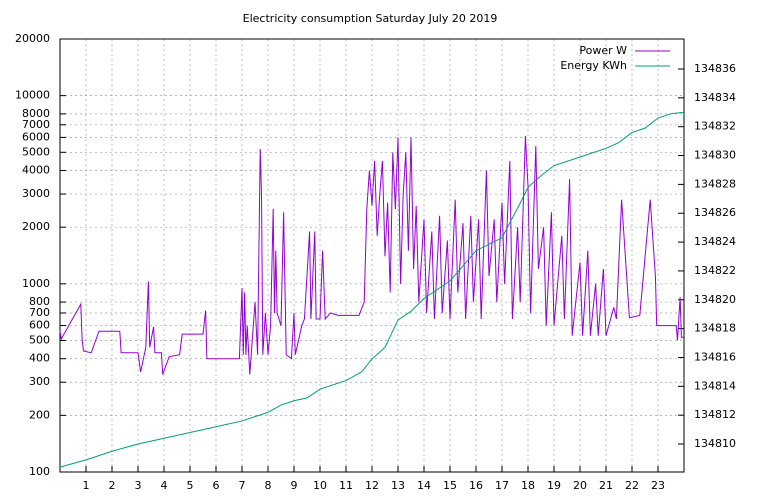 This screenshot has width=768, height=504. What do you see at coordinates (36, 136) in the screenshot?
I see `y-tick-label: 6000` at bounding box center [36, 136].